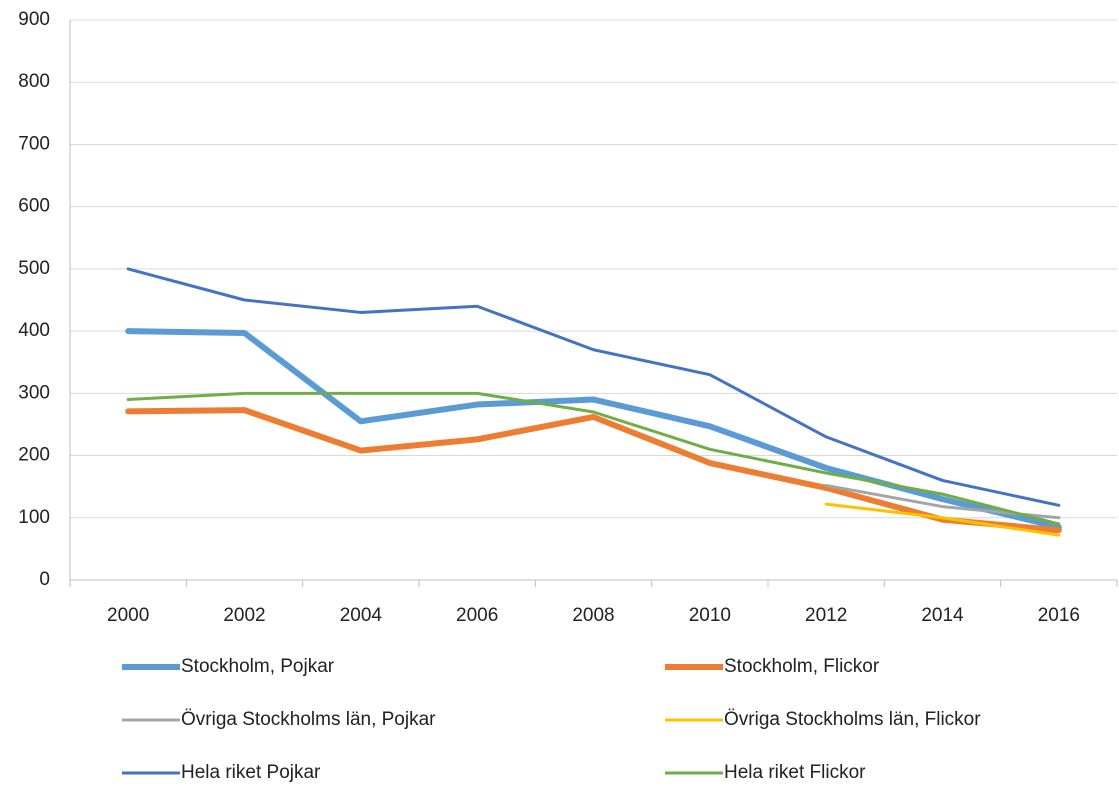 The image size is (1119, 787). What do you see at coordinates (361, 615) in the screenshot?
I see `x-tick-label: 2004` at bounding box center [361, 615].